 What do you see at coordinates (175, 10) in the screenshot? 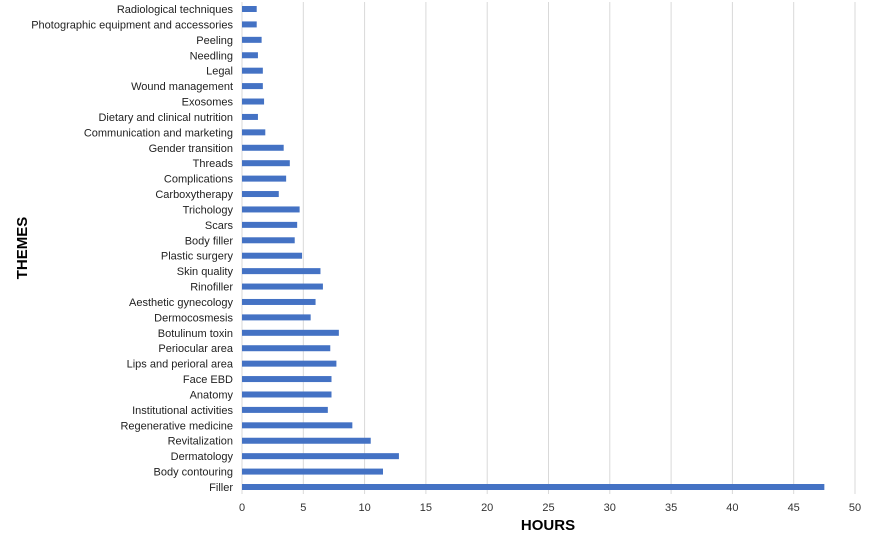
I see `category-label: Radiological techniques` at bounding box center [175, 10].